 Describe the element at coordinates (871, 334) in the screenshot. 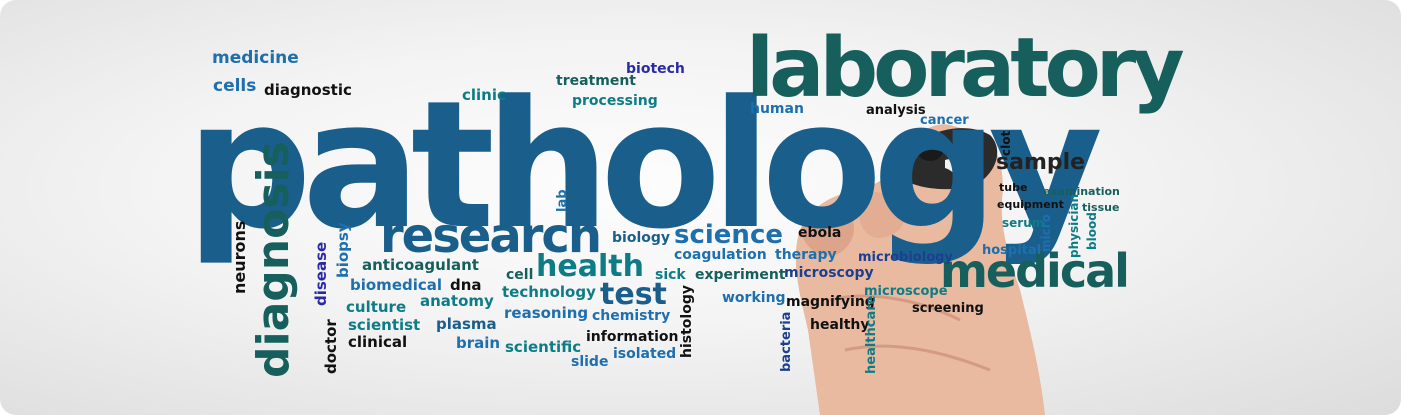

I see `word-healthcare: healthcare` at that location.